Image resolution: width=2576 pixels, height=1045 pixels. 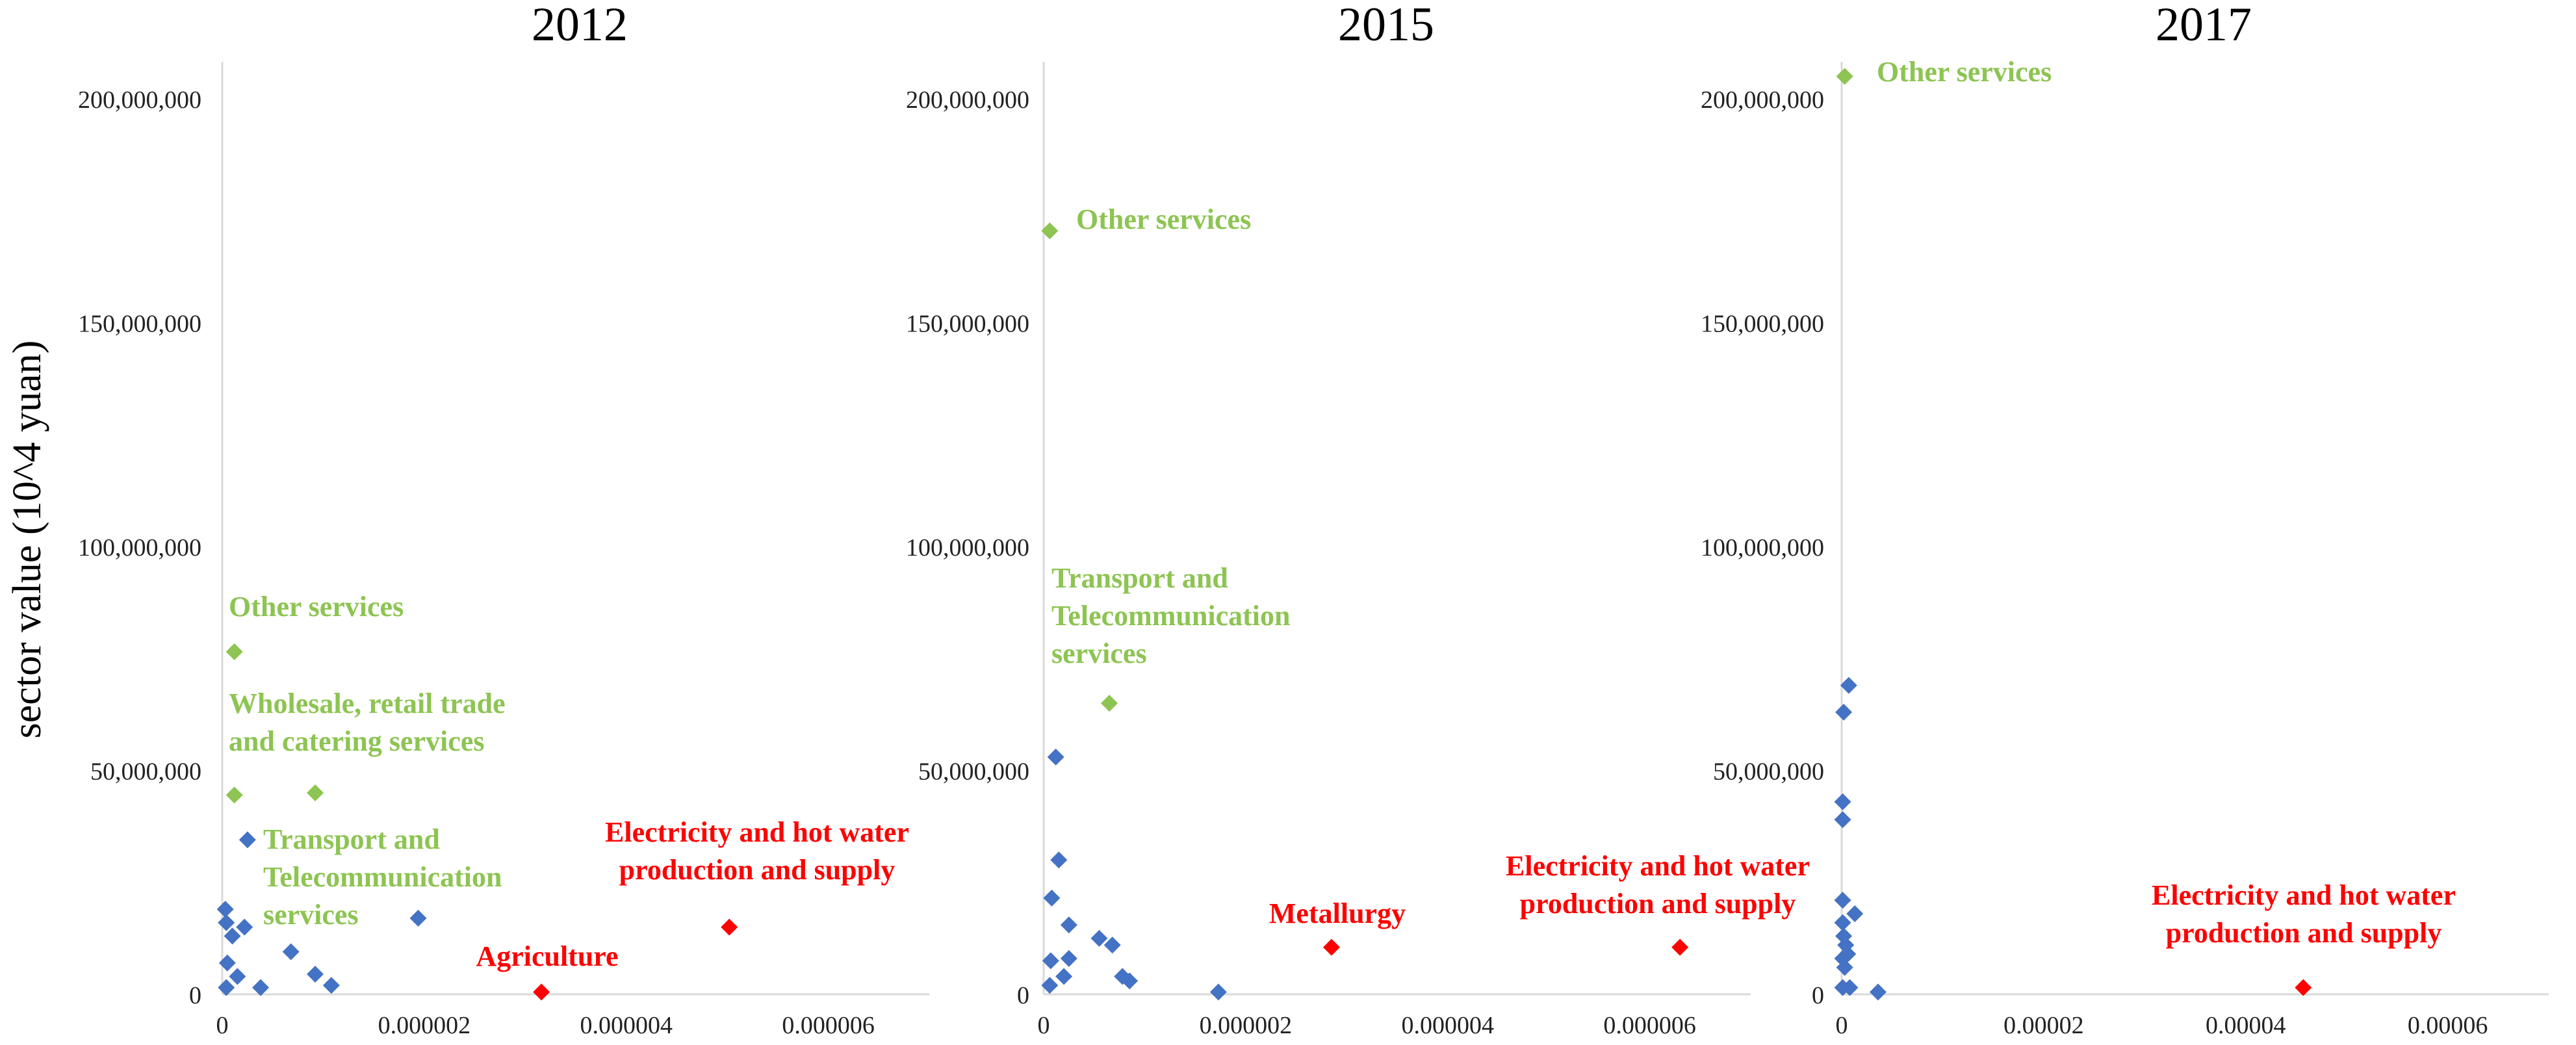 I want to click on annotation-line: Agriculture, so click(x=547, y=956).